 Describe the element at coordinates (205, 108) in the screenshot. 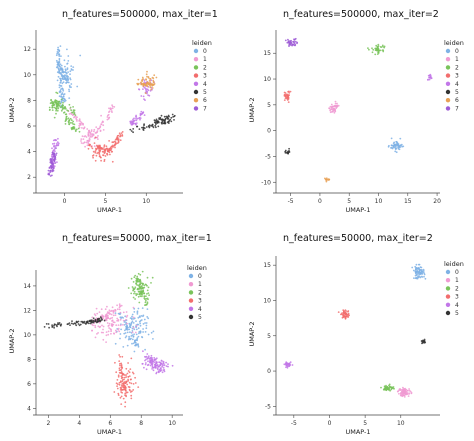

I see `legend-label-7: 7` at that location.